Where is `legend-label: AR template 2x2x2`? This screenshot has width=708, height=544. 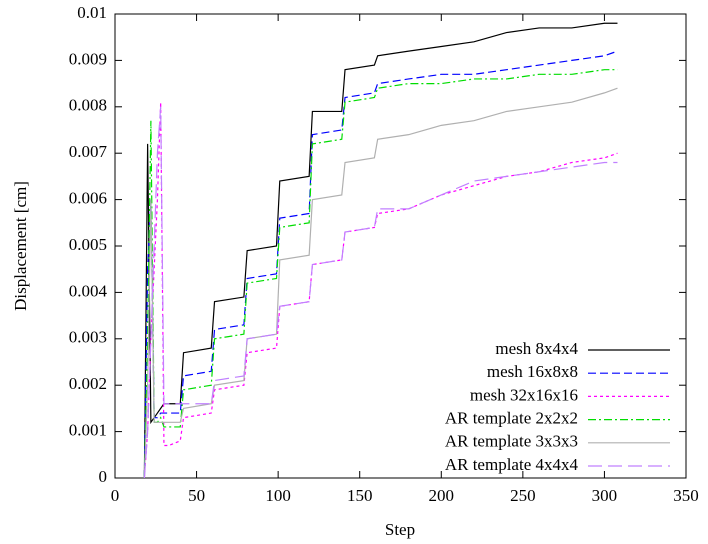
legend-label: AR template 2x2x2 is located at coordinates (511, 418).